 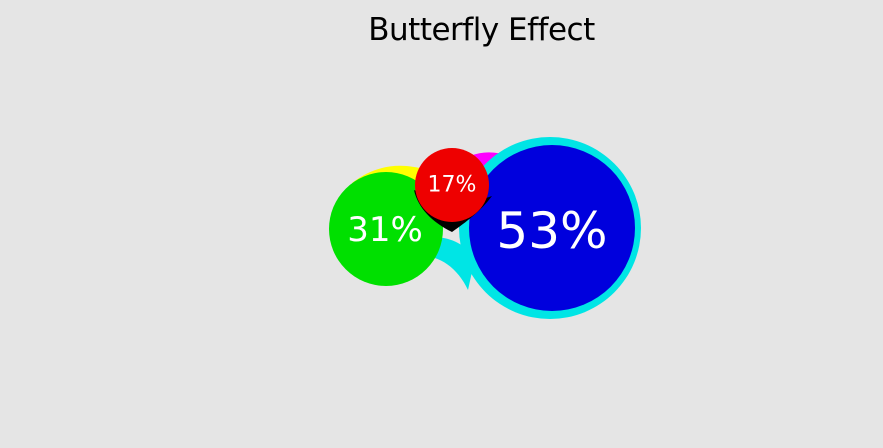 I want to click on label-17: 17%, so click(x=452, y=185).